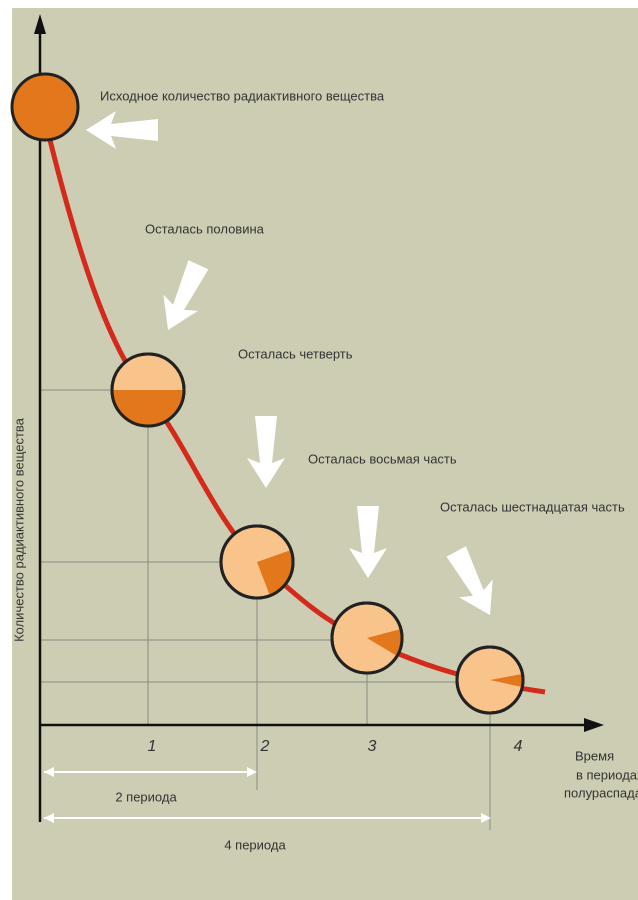  What do you see at coordinates (146, 796) in the screenshot?
I see `span-label: 2 периода` at bounding box center [146, 796].